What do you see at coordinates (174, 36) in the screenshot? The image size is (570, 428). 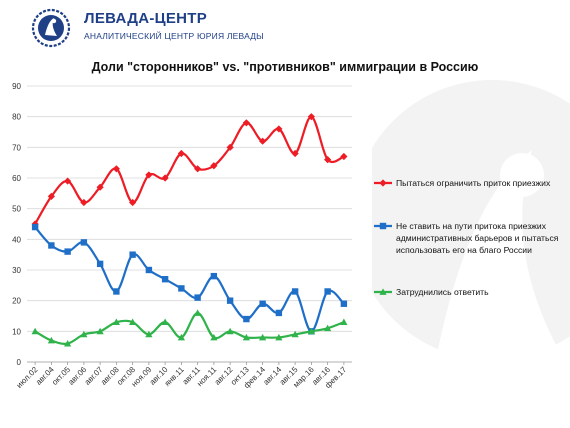 I see `org-subtitle: АНАЛИТИЧЕСКИЙ ЦЕНТР ЮРИЯ ЛЕВАДЫ` at bounding box center [174, 36].